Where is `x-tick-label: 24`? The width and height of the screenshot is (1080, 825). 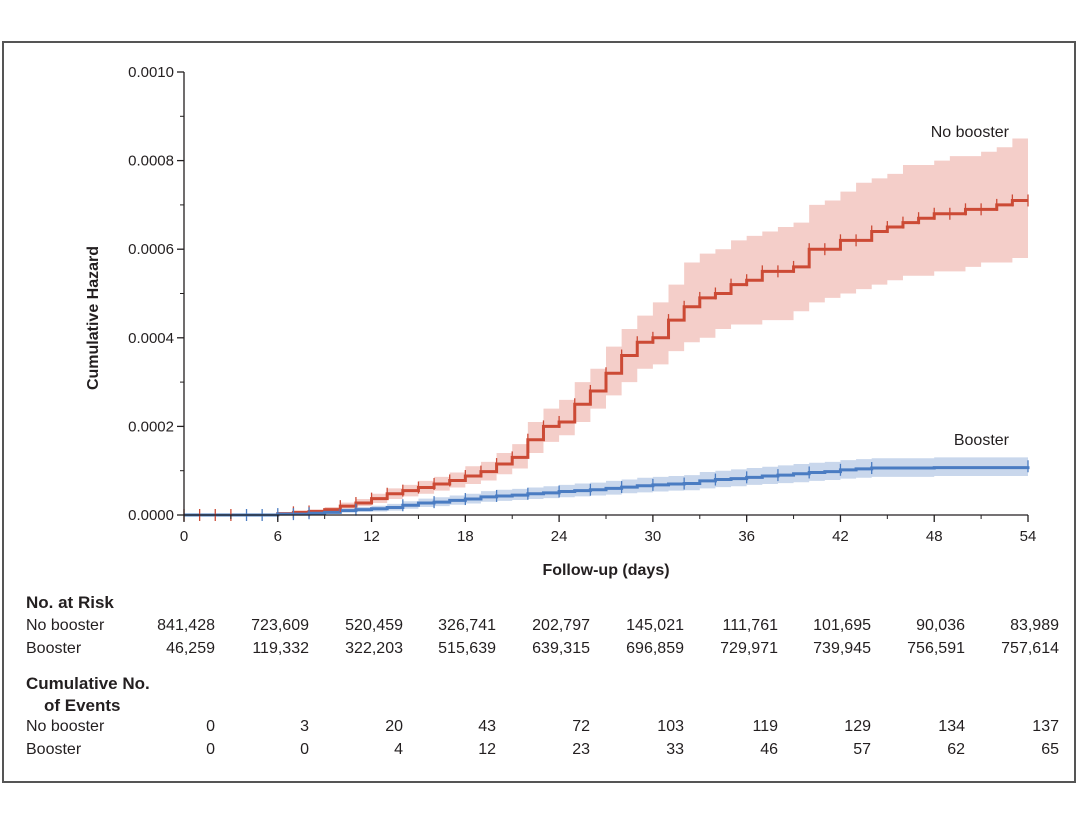
x-tick-label: 24 is located at coordinates (559, 536).